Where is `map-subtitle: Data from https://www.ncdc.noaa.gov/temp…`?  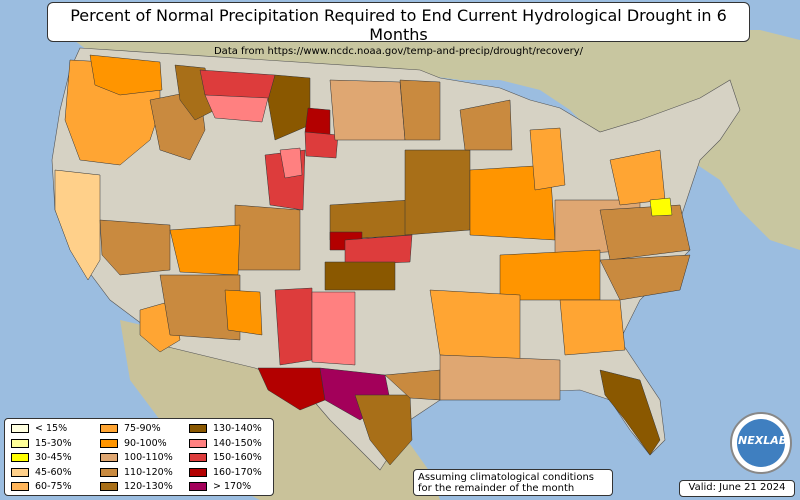 map-subtitle: Data from https://www.ncdc.noaa.gov/temp… is located at coordinates (398, 51).